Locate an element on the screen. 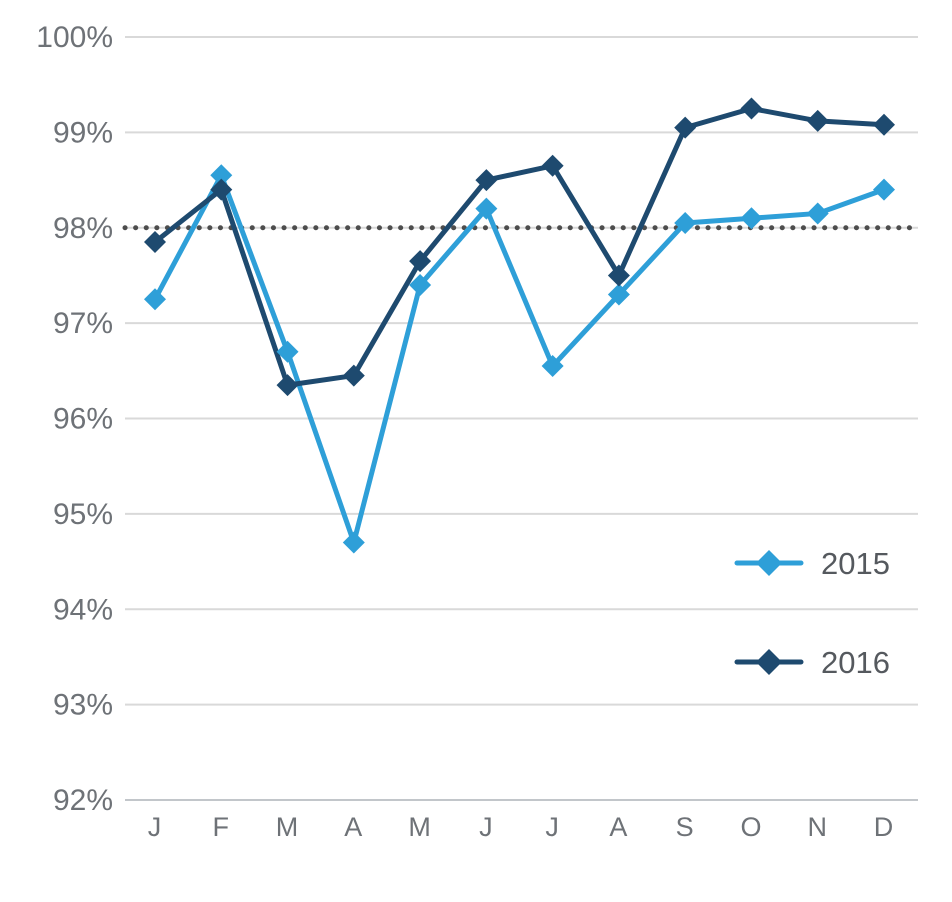  y-tick-label: 96% is located at coordinates (83, 419).